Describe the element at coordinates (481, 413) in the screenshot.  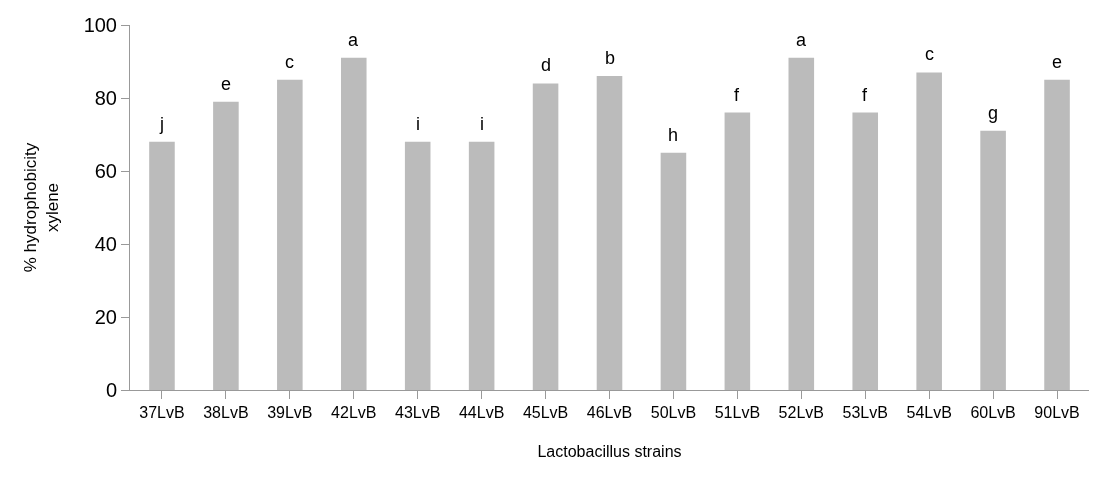
I see `x-tick-label: 44LvB` at that location.